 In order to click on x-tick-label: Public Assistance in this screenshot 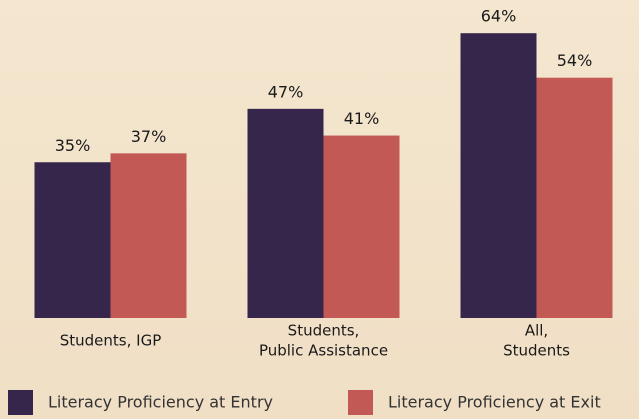, I will do `click(323, 351)`.